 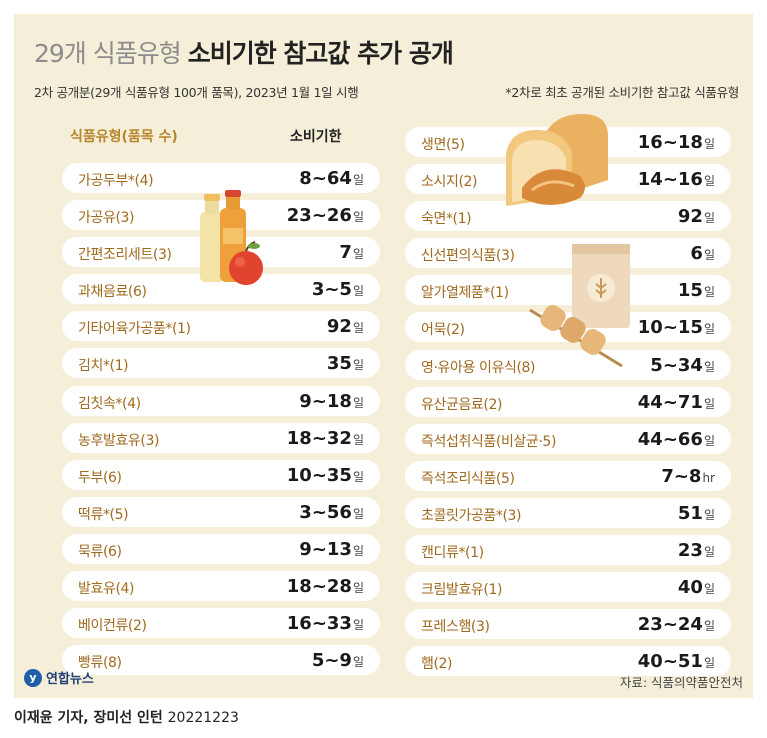 What do you see at coordinates (670, 402) in the screenshot?
I see `shelf-life-number: 44~71` at bounding box center [670, 402].